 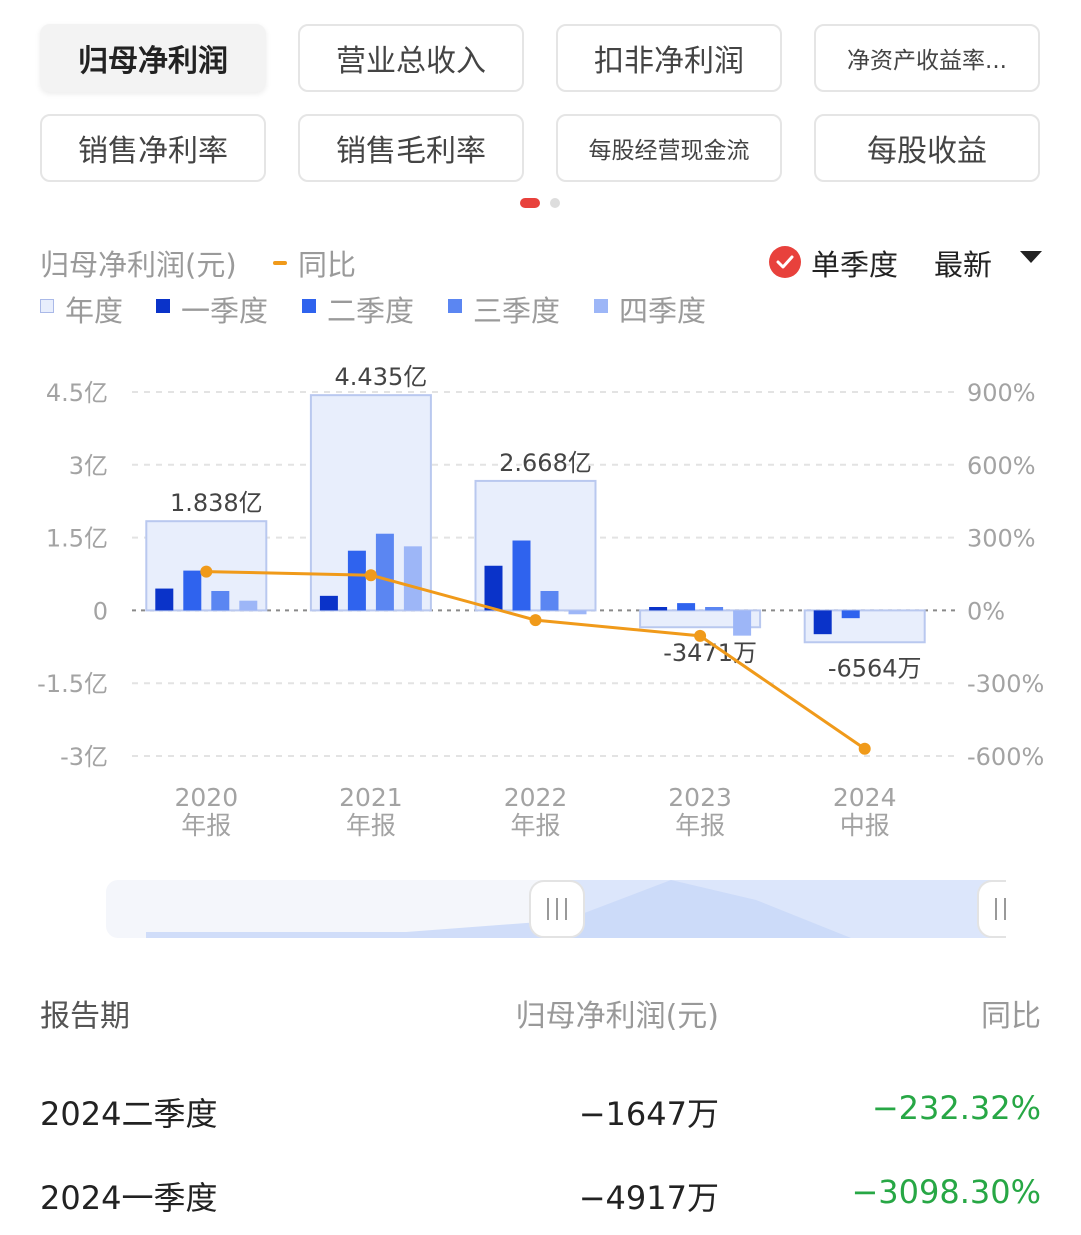 What do you see at coordinates (855, 265) in the screenshot?
I see `single-quarter-toggle: 单季度` at bounding box center [855, 265].